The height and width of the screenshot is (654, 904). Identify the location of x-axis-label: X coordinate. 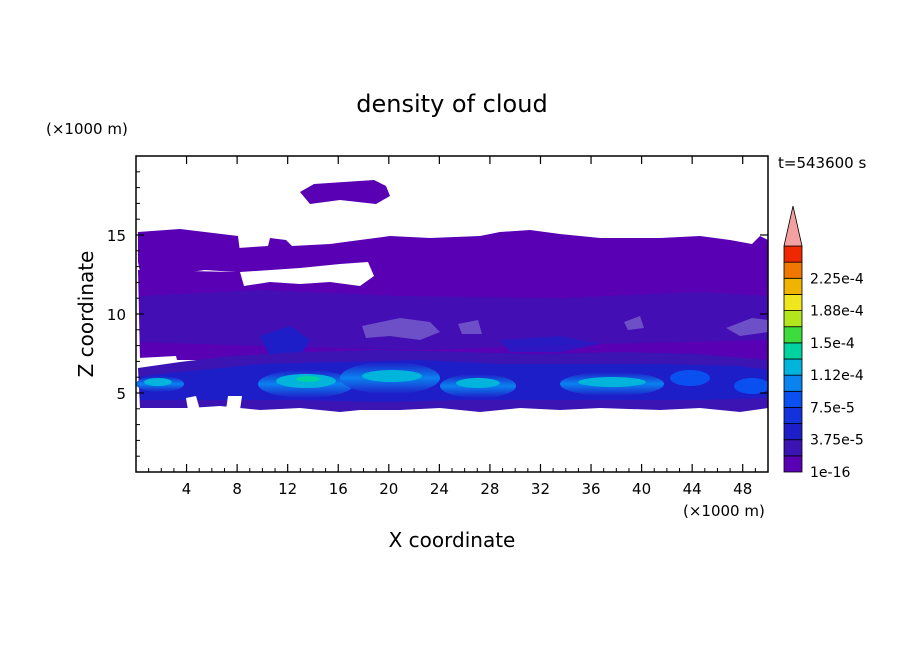
(452, 540).